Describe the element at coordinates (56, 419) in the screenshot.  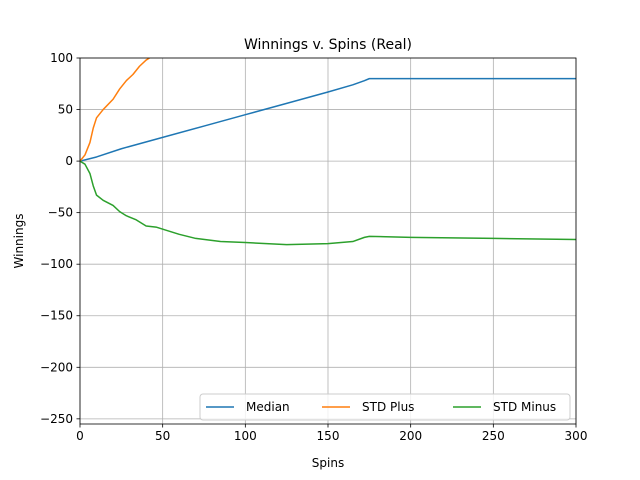
I see `y-tick-label: −250` at that location.